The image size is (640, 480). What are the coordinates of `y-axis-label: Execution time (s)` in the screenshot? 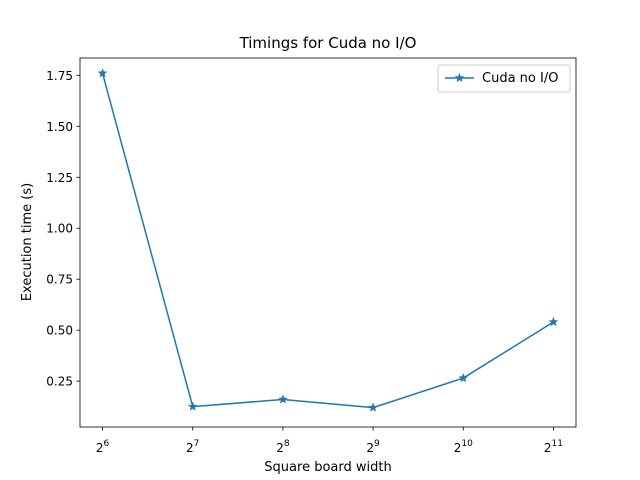 It's located at (27, 242).